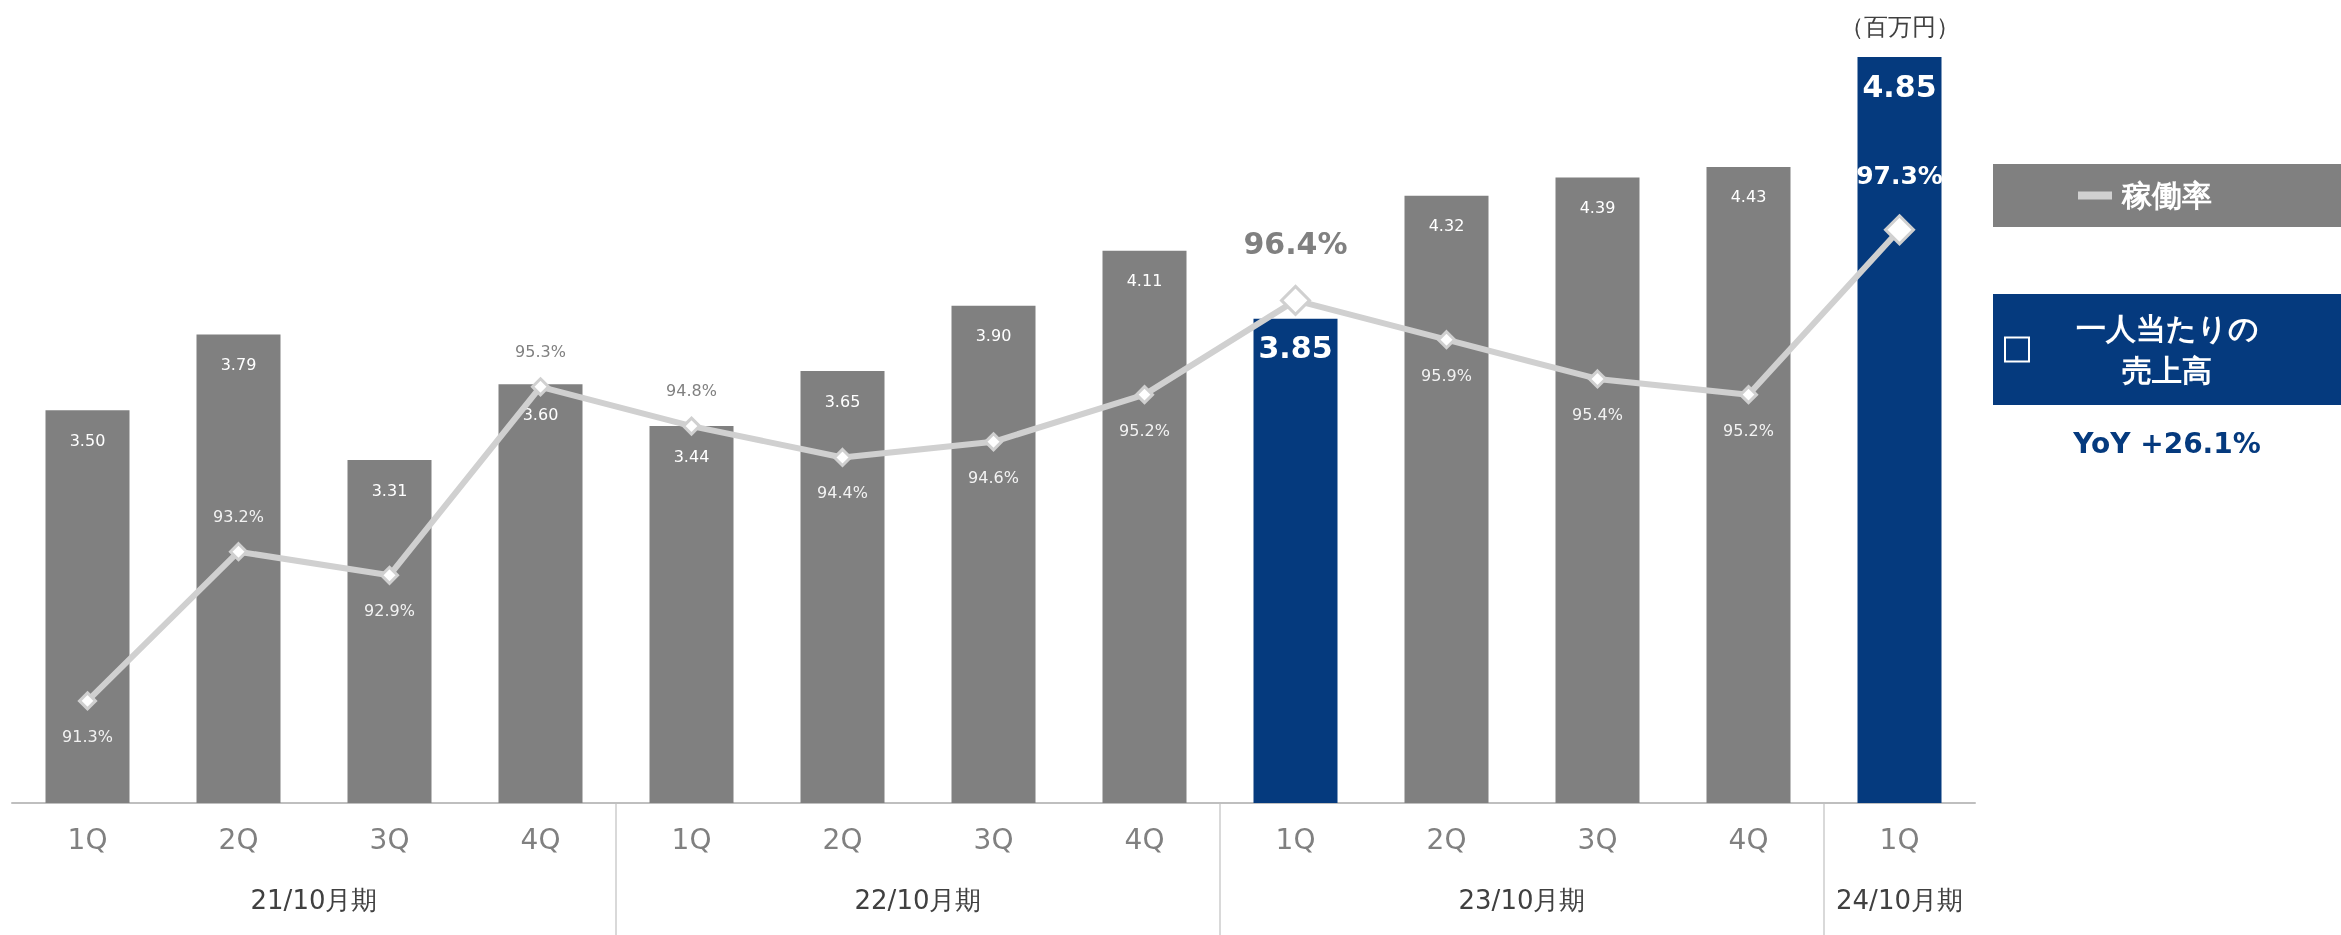 The height and width of the screenshot is (935, 2341). I want to click on text: 24/10月期, so click(1899, 900).